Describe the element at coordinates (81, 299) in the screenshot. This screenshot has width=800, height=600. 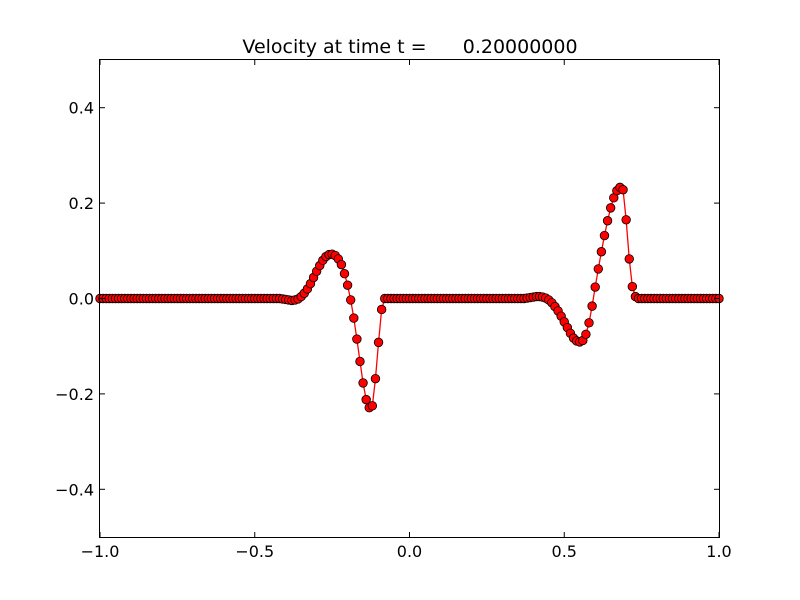
I see `y-tick-label: 0.0` at that location.